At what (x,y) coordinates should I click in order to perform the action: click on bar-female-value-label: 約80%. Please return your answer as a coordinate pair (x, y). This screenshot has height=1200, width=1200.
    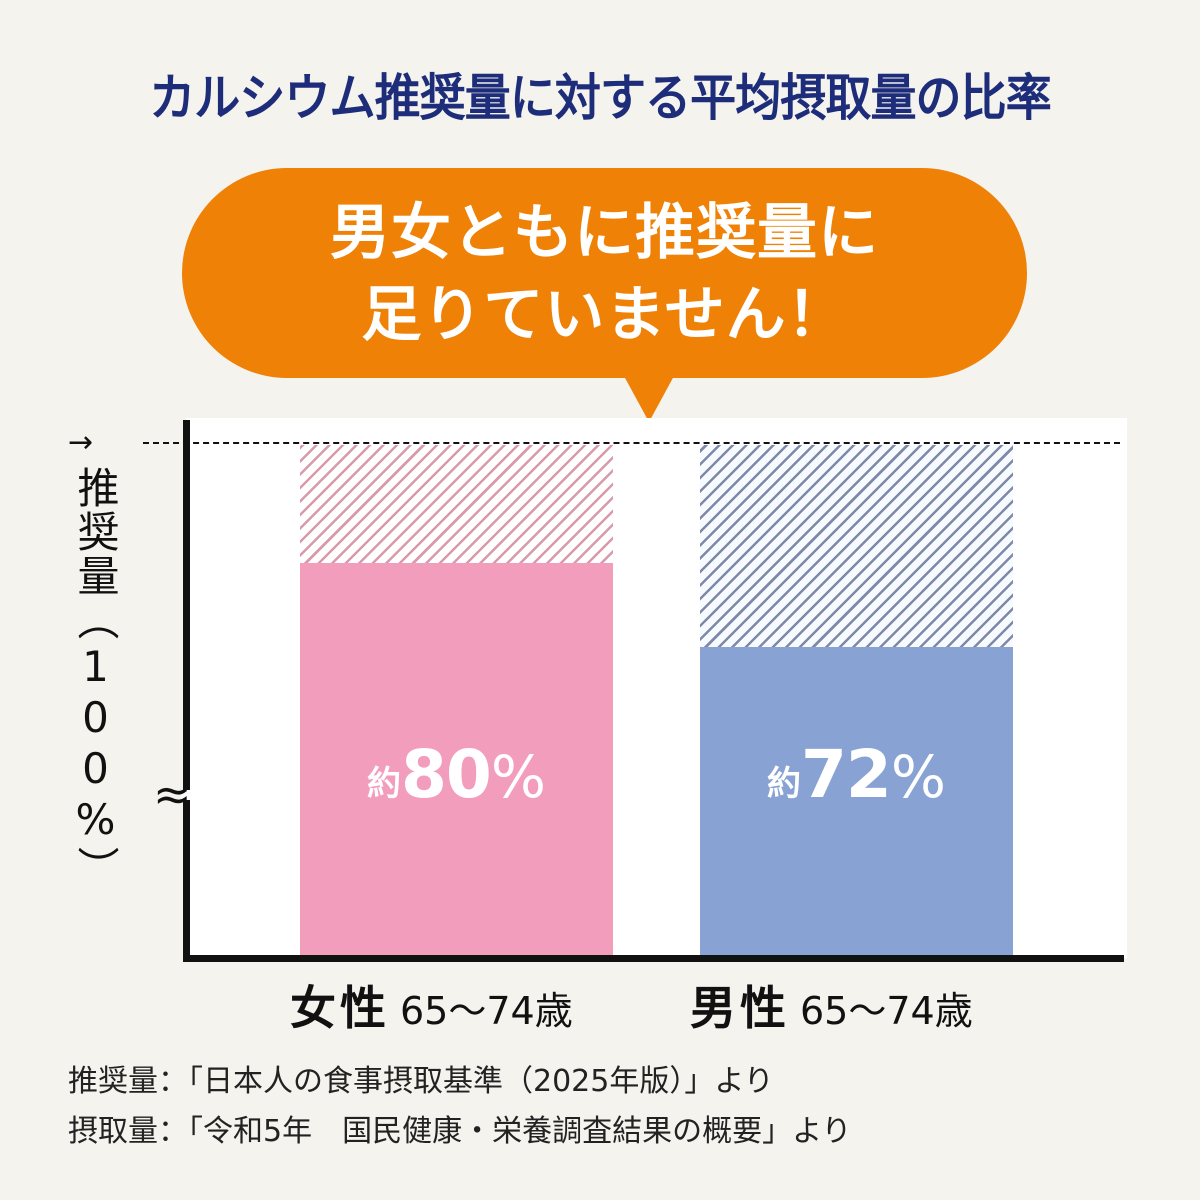
    Looking at the image, I should click on (456, 783).